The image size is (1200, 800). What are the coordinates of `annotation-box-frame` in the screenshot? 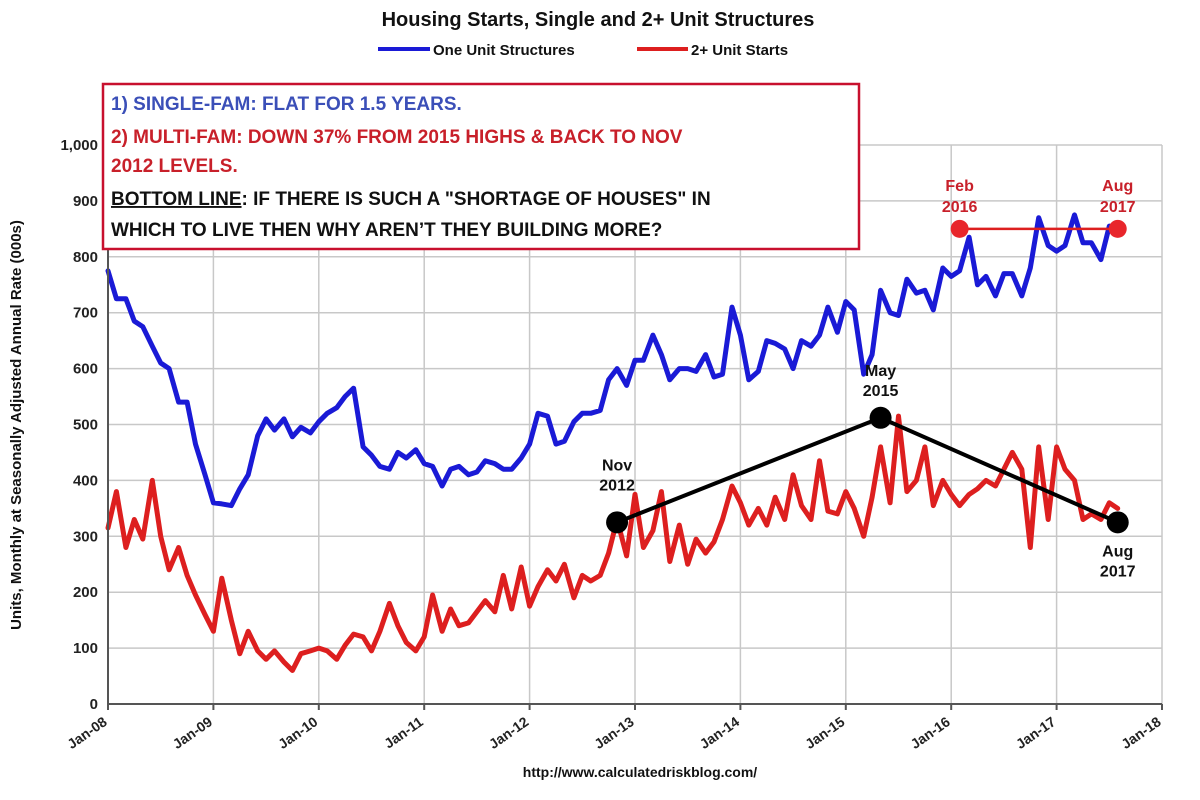 It's located at (481, 166).